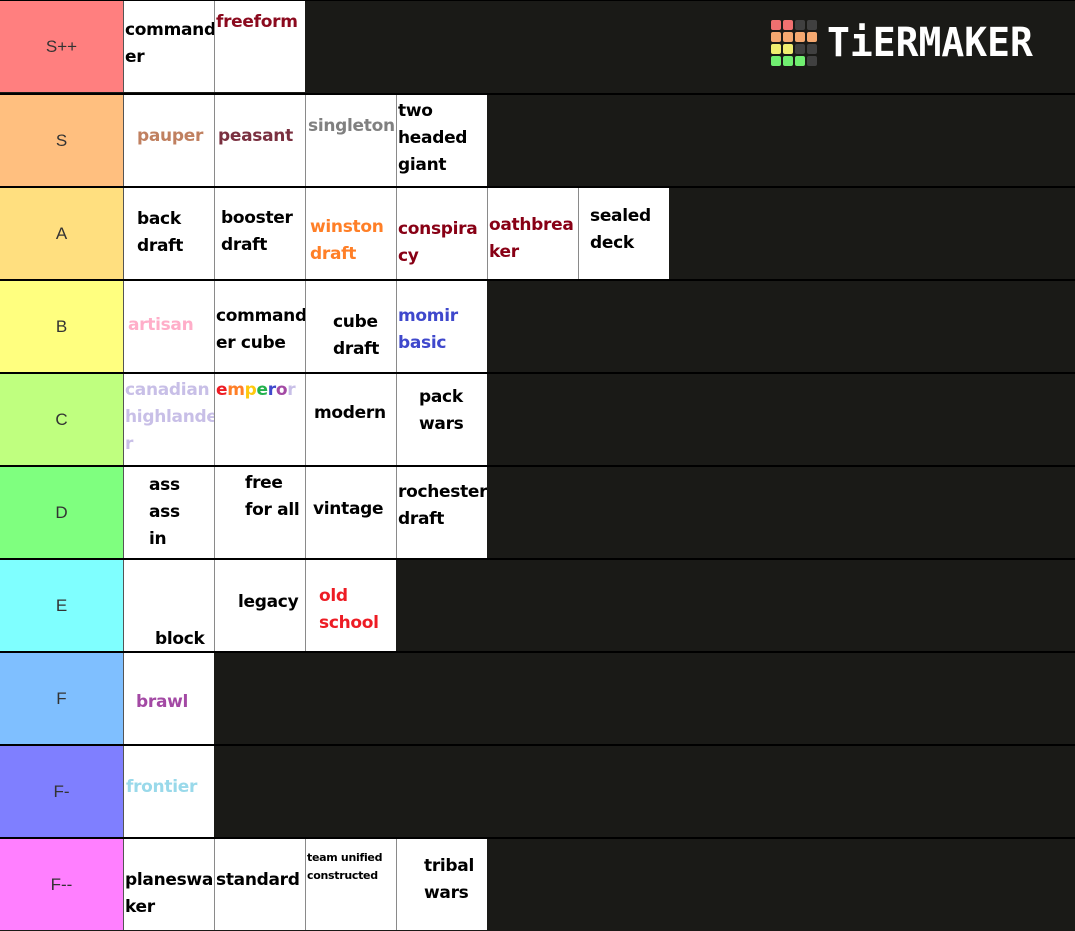 This screenshot has width=1075, height=931. What do you see at coordinates (62, 605) in the screenshot?
I see `tier-label: E` at bounding box center [62, 605].